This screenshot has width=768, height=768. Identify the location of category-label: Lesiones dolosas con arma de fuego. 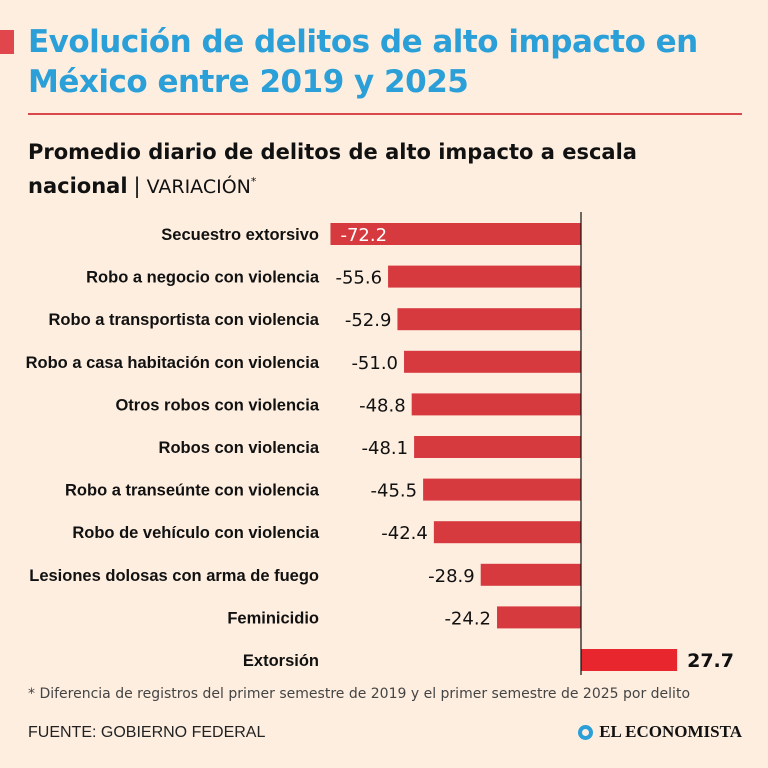
(174, 576).